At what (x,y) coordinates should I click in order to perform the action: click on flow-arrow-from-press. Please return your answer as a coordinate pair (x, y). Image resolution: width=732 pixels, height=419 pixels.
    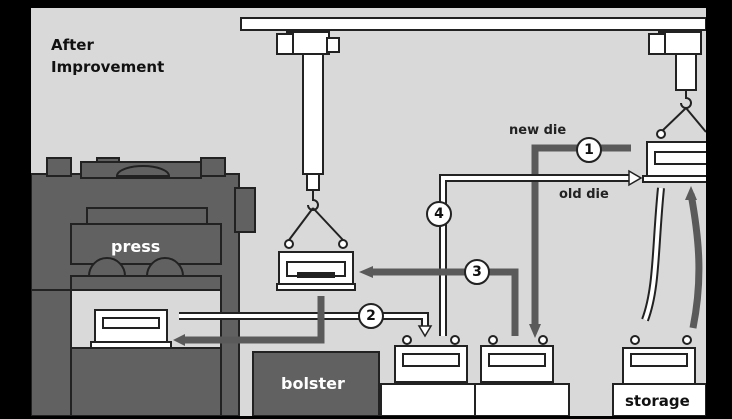
    Looking at the image, I should click on (303, 321).